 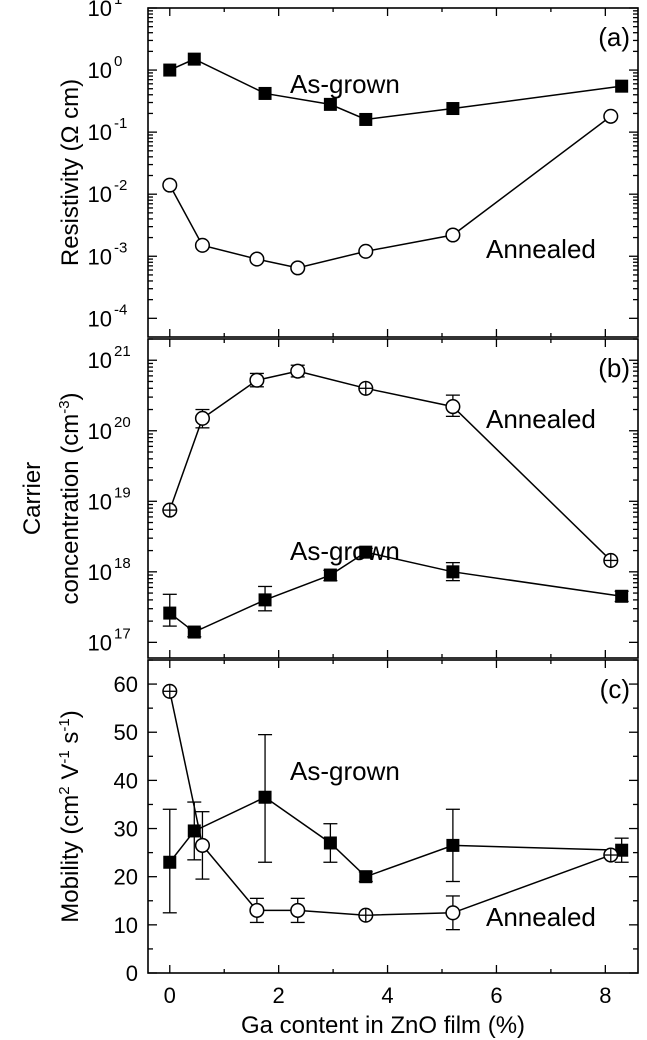 What do you see at coordinates (496, 995) in the screenshot?
I see `x-tick-label: 6` at bounding box center [496, 995].